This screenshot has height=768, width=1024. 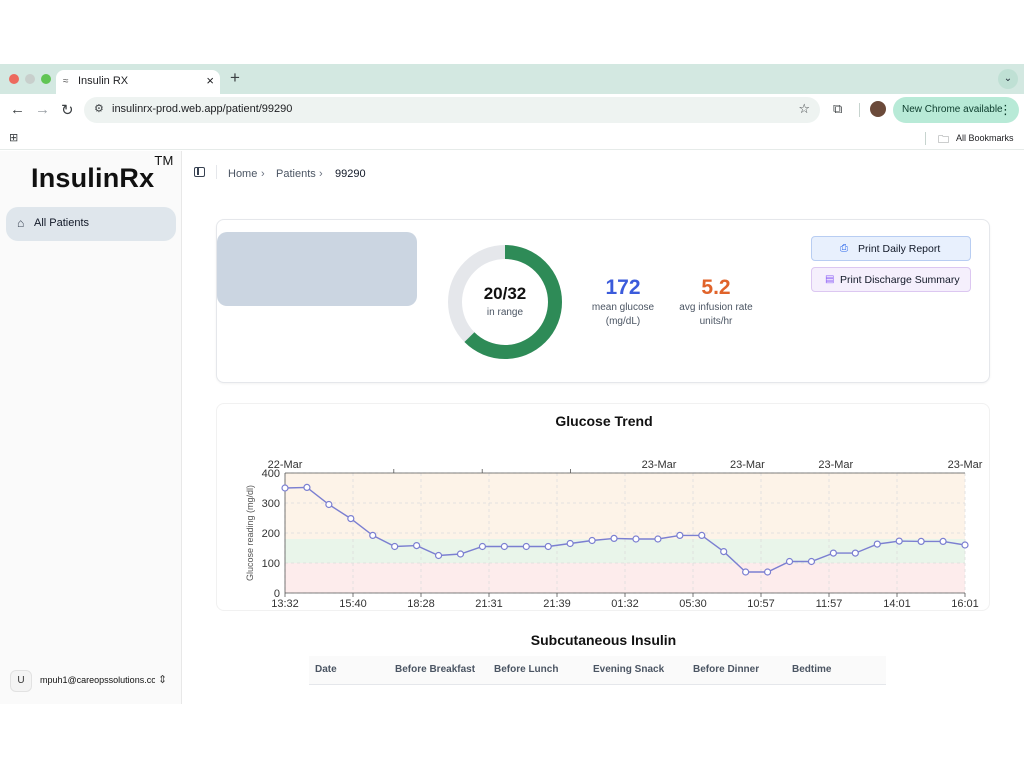 What do you see at coordinates (623, 287) in the screenshot?
I see `mean-glucose-value: 172` at bounding box center [623, 287].